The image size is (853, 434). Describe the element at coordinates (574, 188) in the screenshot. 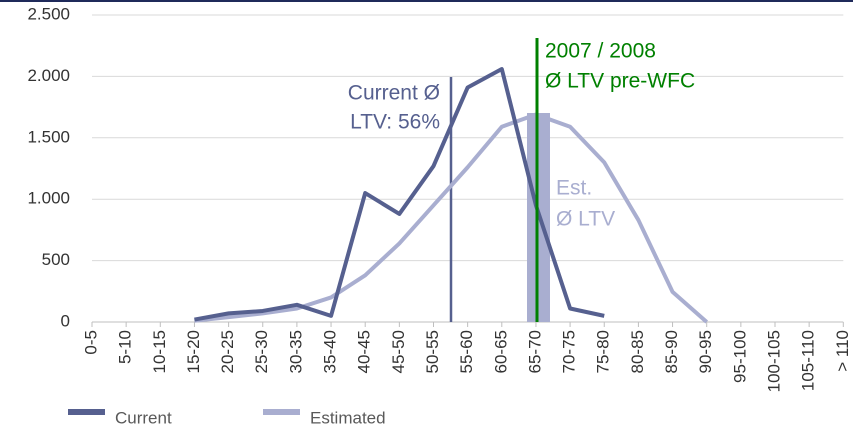

I see `annotation: Est.` at that location.